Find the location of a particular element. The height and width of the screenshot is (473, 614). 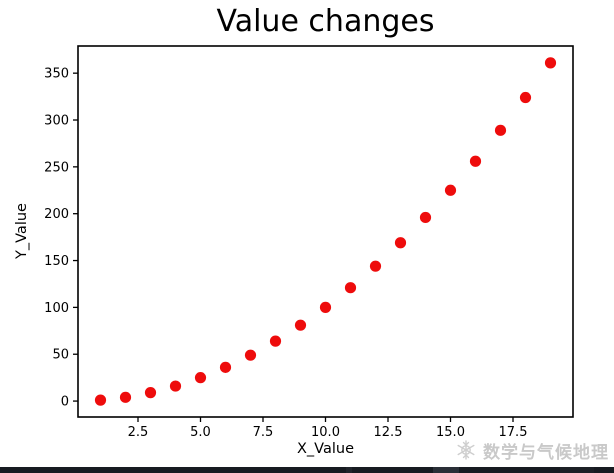

y-tick-label: 100 is located at coordinates (56, 308).